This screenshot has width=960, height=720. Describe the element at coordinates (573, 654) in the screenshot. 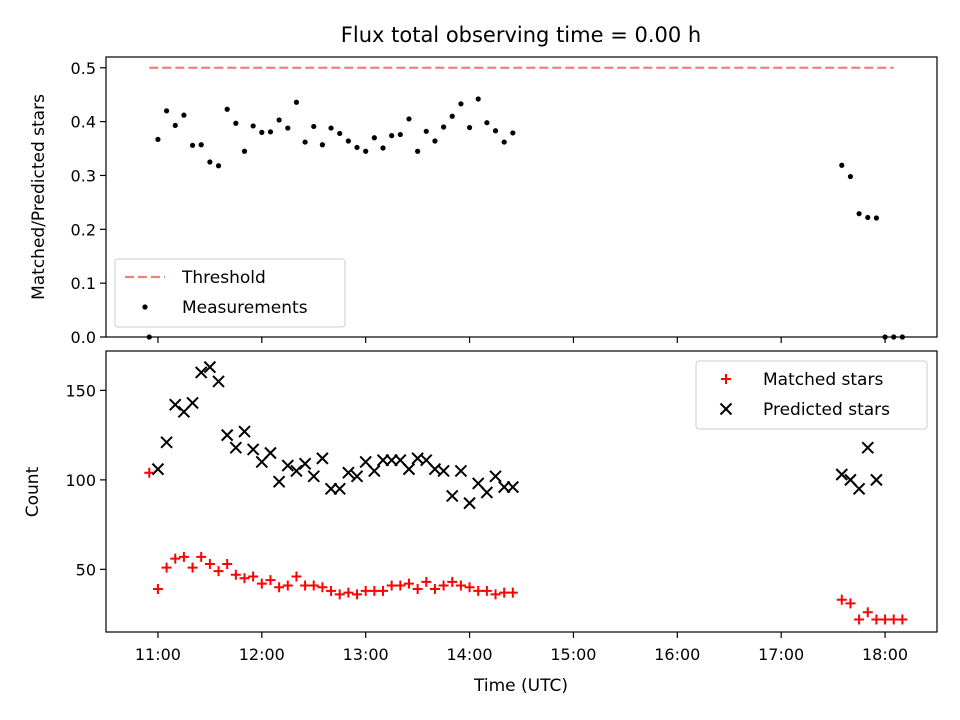

I see `x-tick-label: 15:00` at that location.